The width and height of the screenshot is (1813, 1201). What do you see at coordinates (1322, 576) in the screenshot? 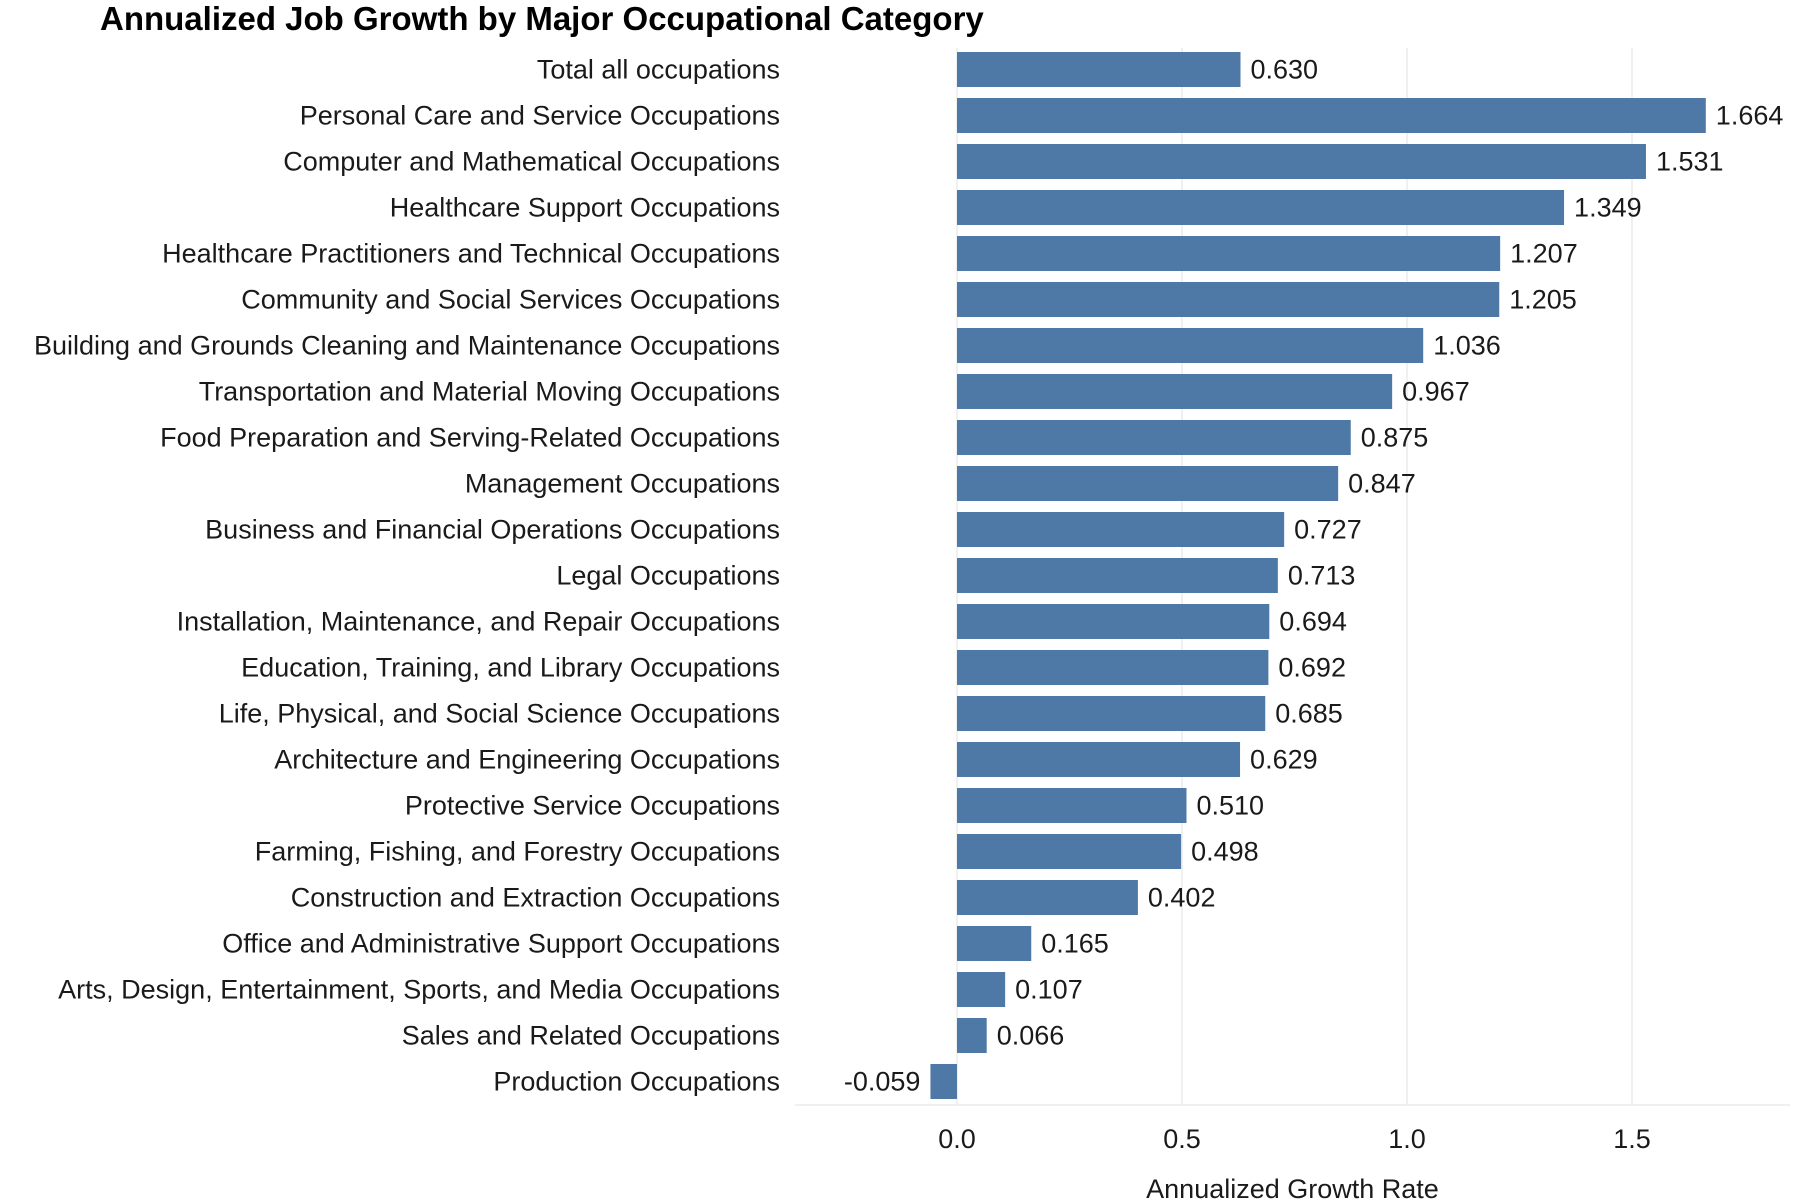
I see `data-label: 0.713` at bounding box center [1322, 576].